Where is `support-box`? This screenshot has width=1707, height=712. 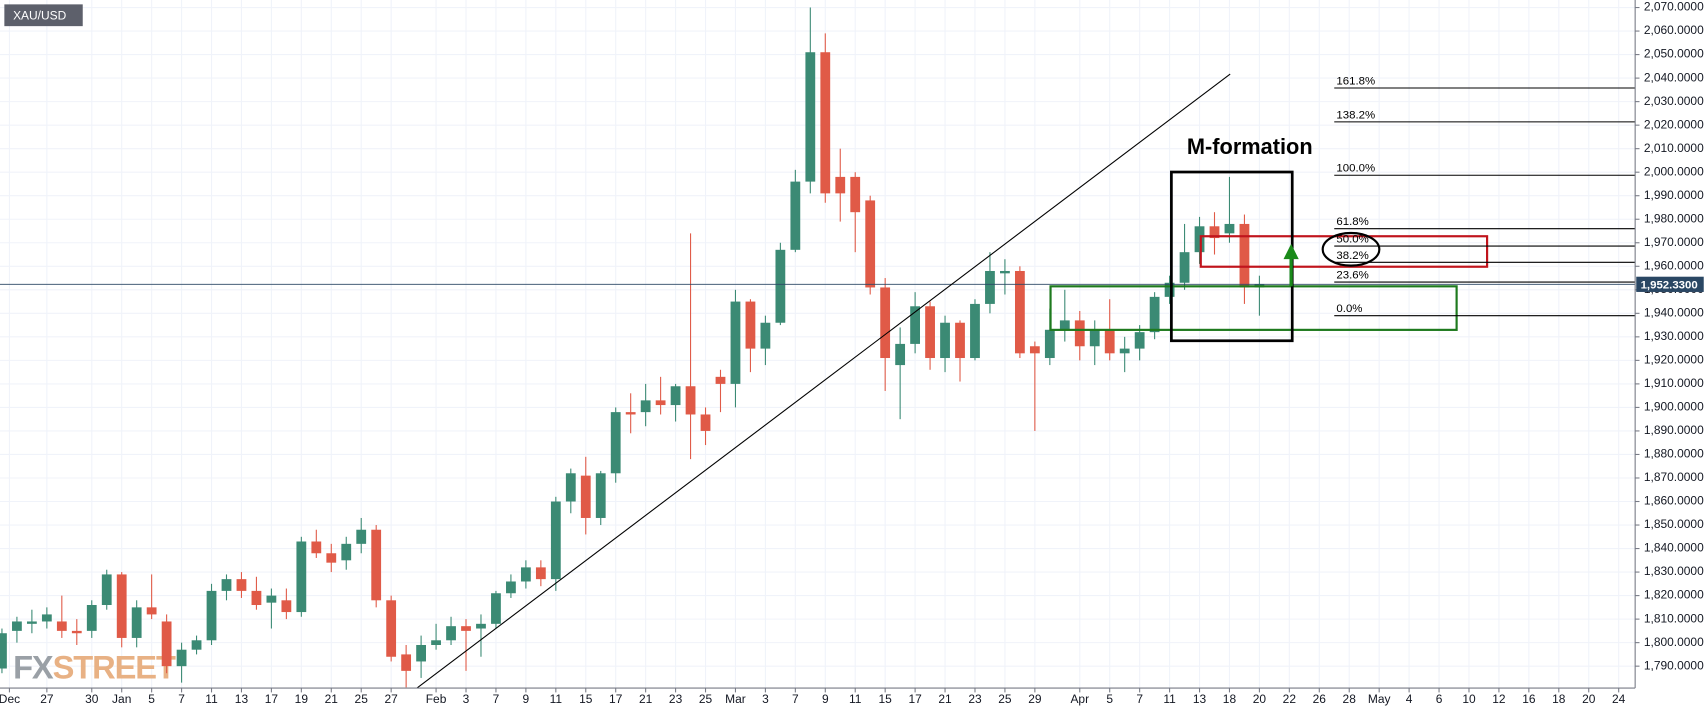
support-box is located at coordinates (1253, 308).